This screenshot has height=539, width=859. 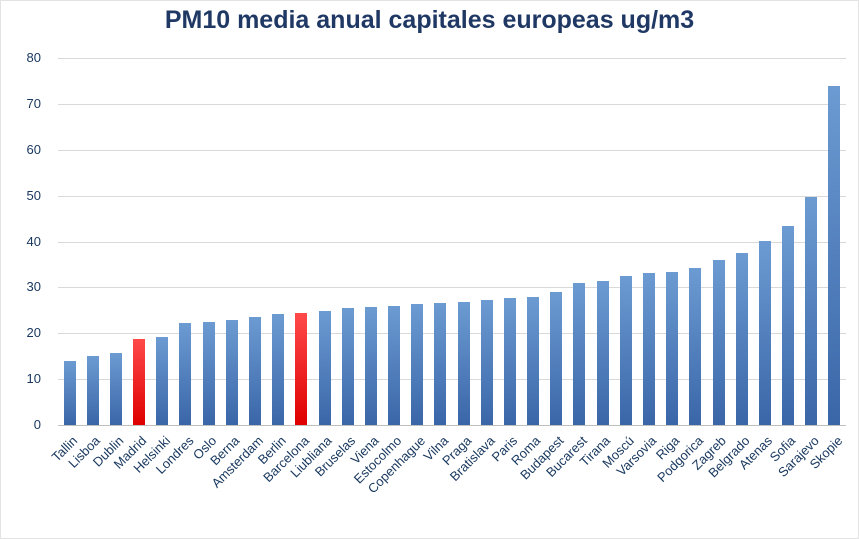 What do you see at coordinates (69, 392) in the screenshot?
I see `bar-Tallin` at bounding box center [69, 392].